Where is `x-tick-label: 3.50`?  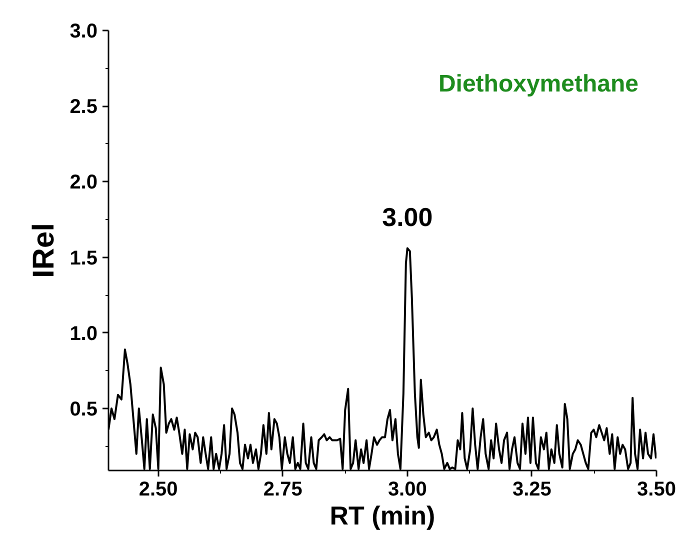
x-tick-label: 3.50 is located at coordinates (656, 489).